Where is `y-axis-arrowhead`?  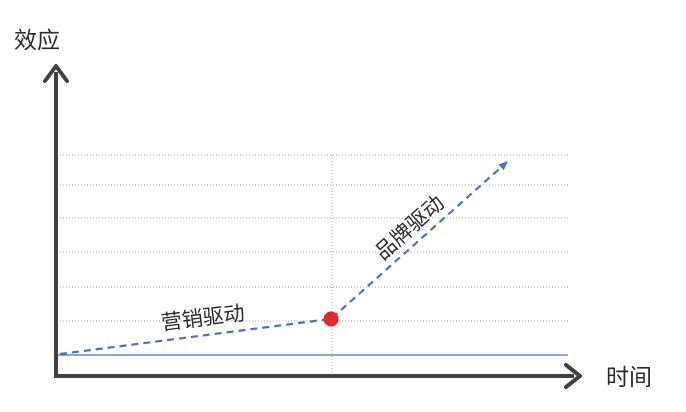 y-axis-arrowhead is located at coordinates (56, 73).